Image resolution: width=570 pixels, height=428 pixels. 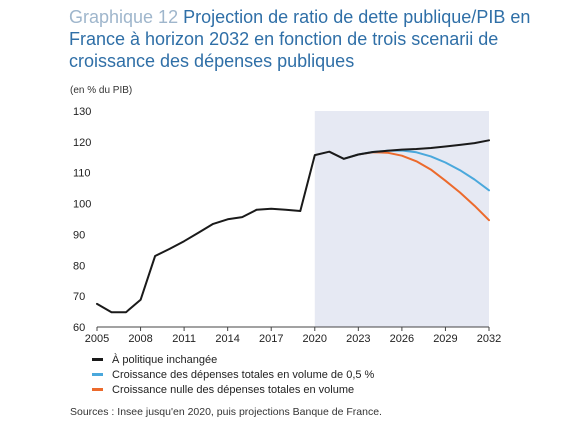 I want to click on x-tick-label: 2008, so click(x=140, y=339).